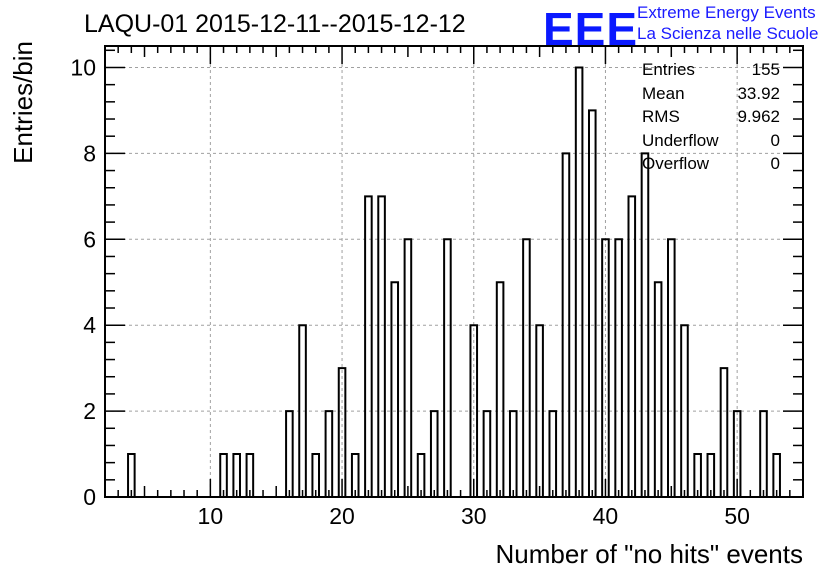 The image size is (836, 572). I want to click on stat-value: 155, so click(765, 69).